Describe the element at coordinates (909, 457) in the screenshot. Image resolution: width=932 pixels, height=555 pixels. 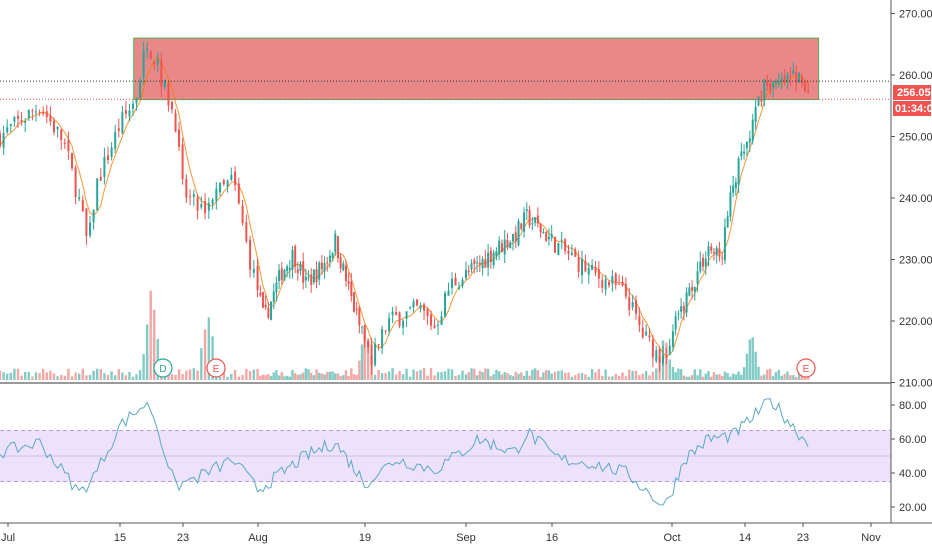
I see `rsi-axis: 80.00 60.00 40.00 20.00` at that location.